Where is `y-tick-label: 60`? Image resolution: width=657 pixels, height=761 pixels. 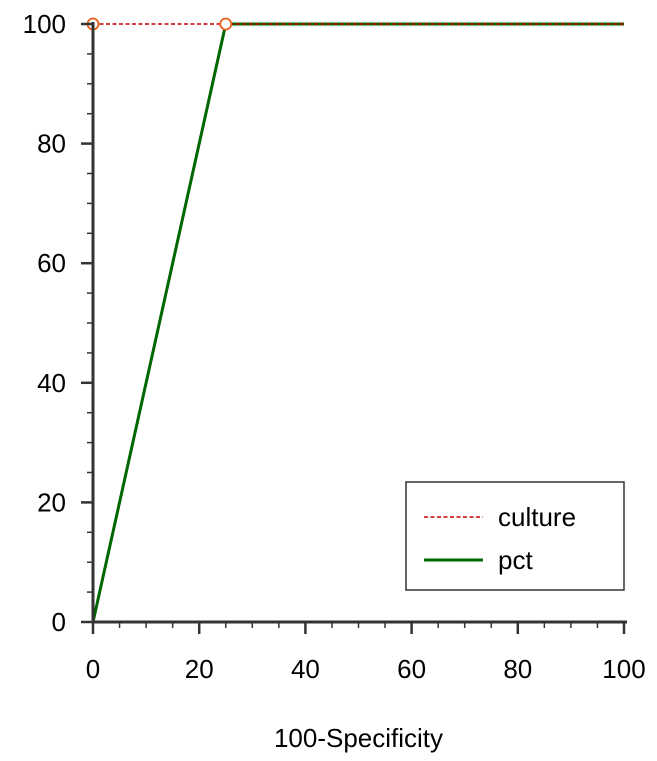
y-tick-label: 60 is located at coordinates (51, 263).